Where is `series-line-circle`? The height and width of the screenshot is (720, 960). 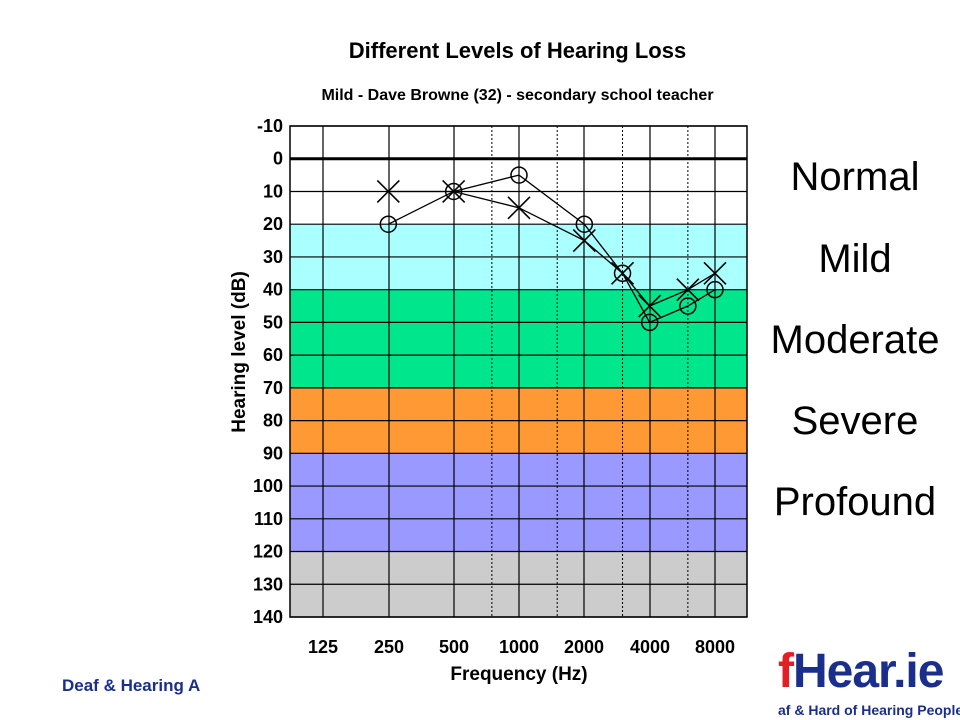 series-line-circle is located at coordinates (552, 249).